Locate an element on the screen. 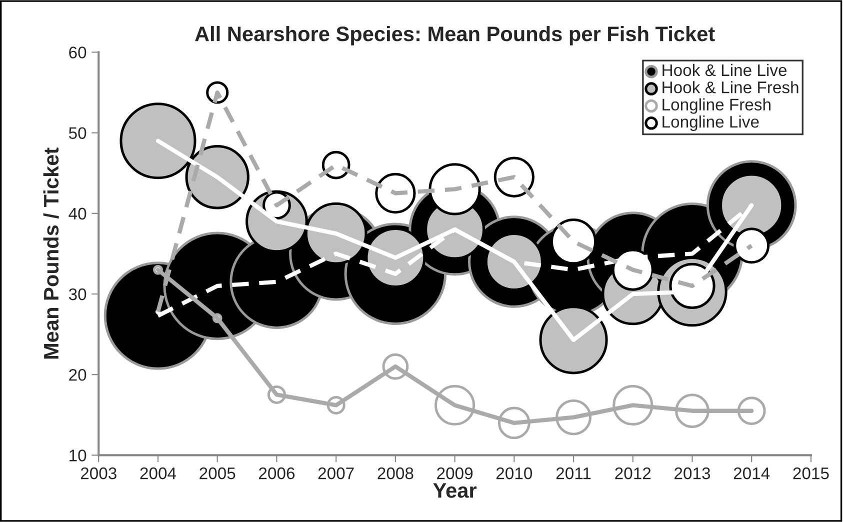  x-tick-label: 2013 is located at coordinates (692, 473).